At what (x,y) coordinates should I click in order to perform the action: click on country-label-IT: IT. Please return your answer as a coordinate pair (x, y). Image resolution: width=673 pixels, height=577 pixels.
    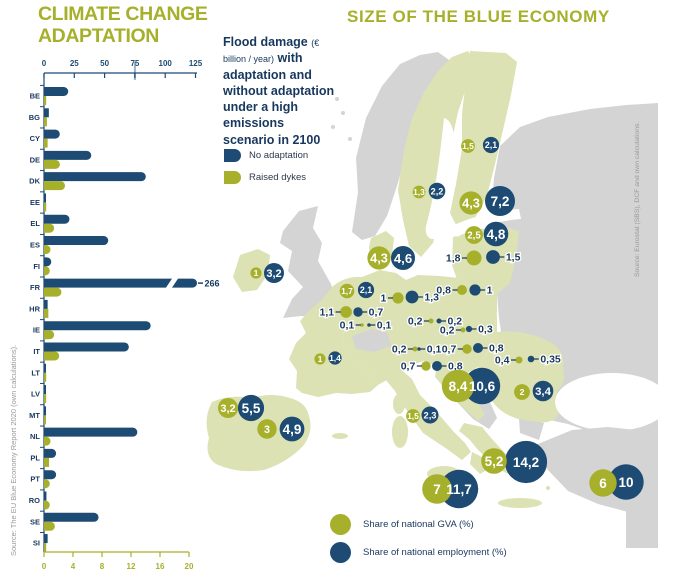
    Looking at the image, I should click on (36, 351).